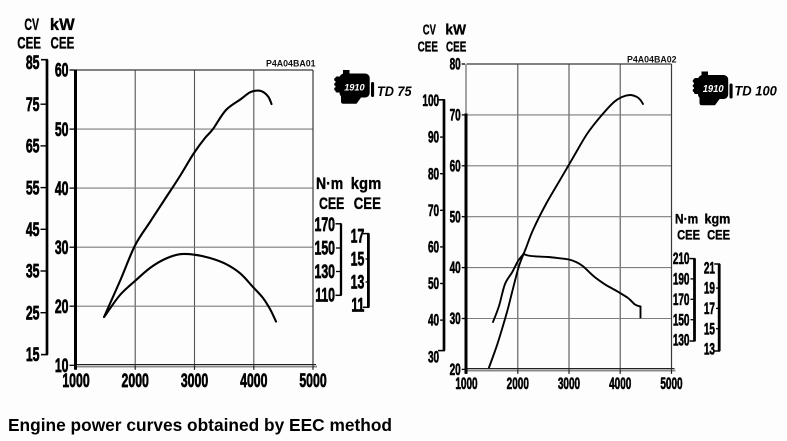 Image resolution: width=787 pixels, height=441 pixels. I want to click on svg-text: 210, so click(681, 259).